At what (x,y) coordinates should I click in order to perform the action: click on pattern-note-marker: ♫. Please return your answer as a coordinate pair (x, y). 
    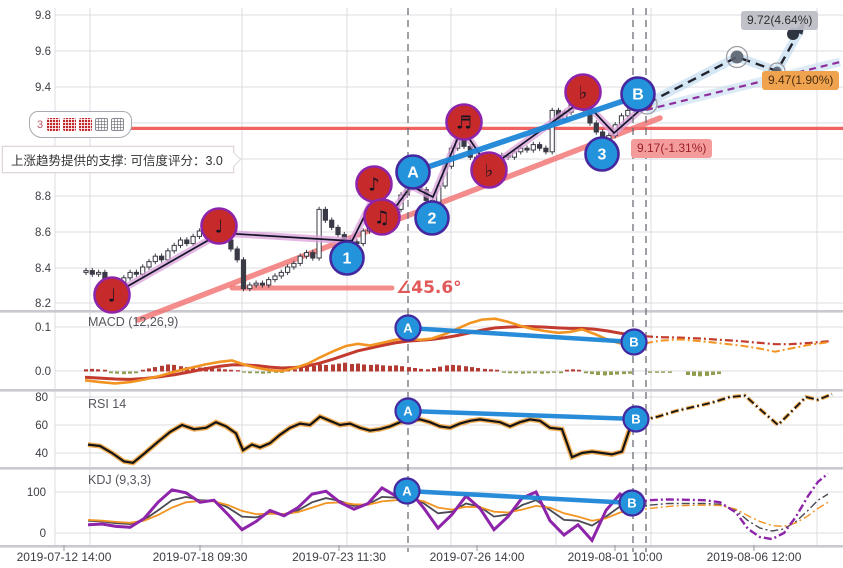
    Looking at the image, I should click on (382, 217).